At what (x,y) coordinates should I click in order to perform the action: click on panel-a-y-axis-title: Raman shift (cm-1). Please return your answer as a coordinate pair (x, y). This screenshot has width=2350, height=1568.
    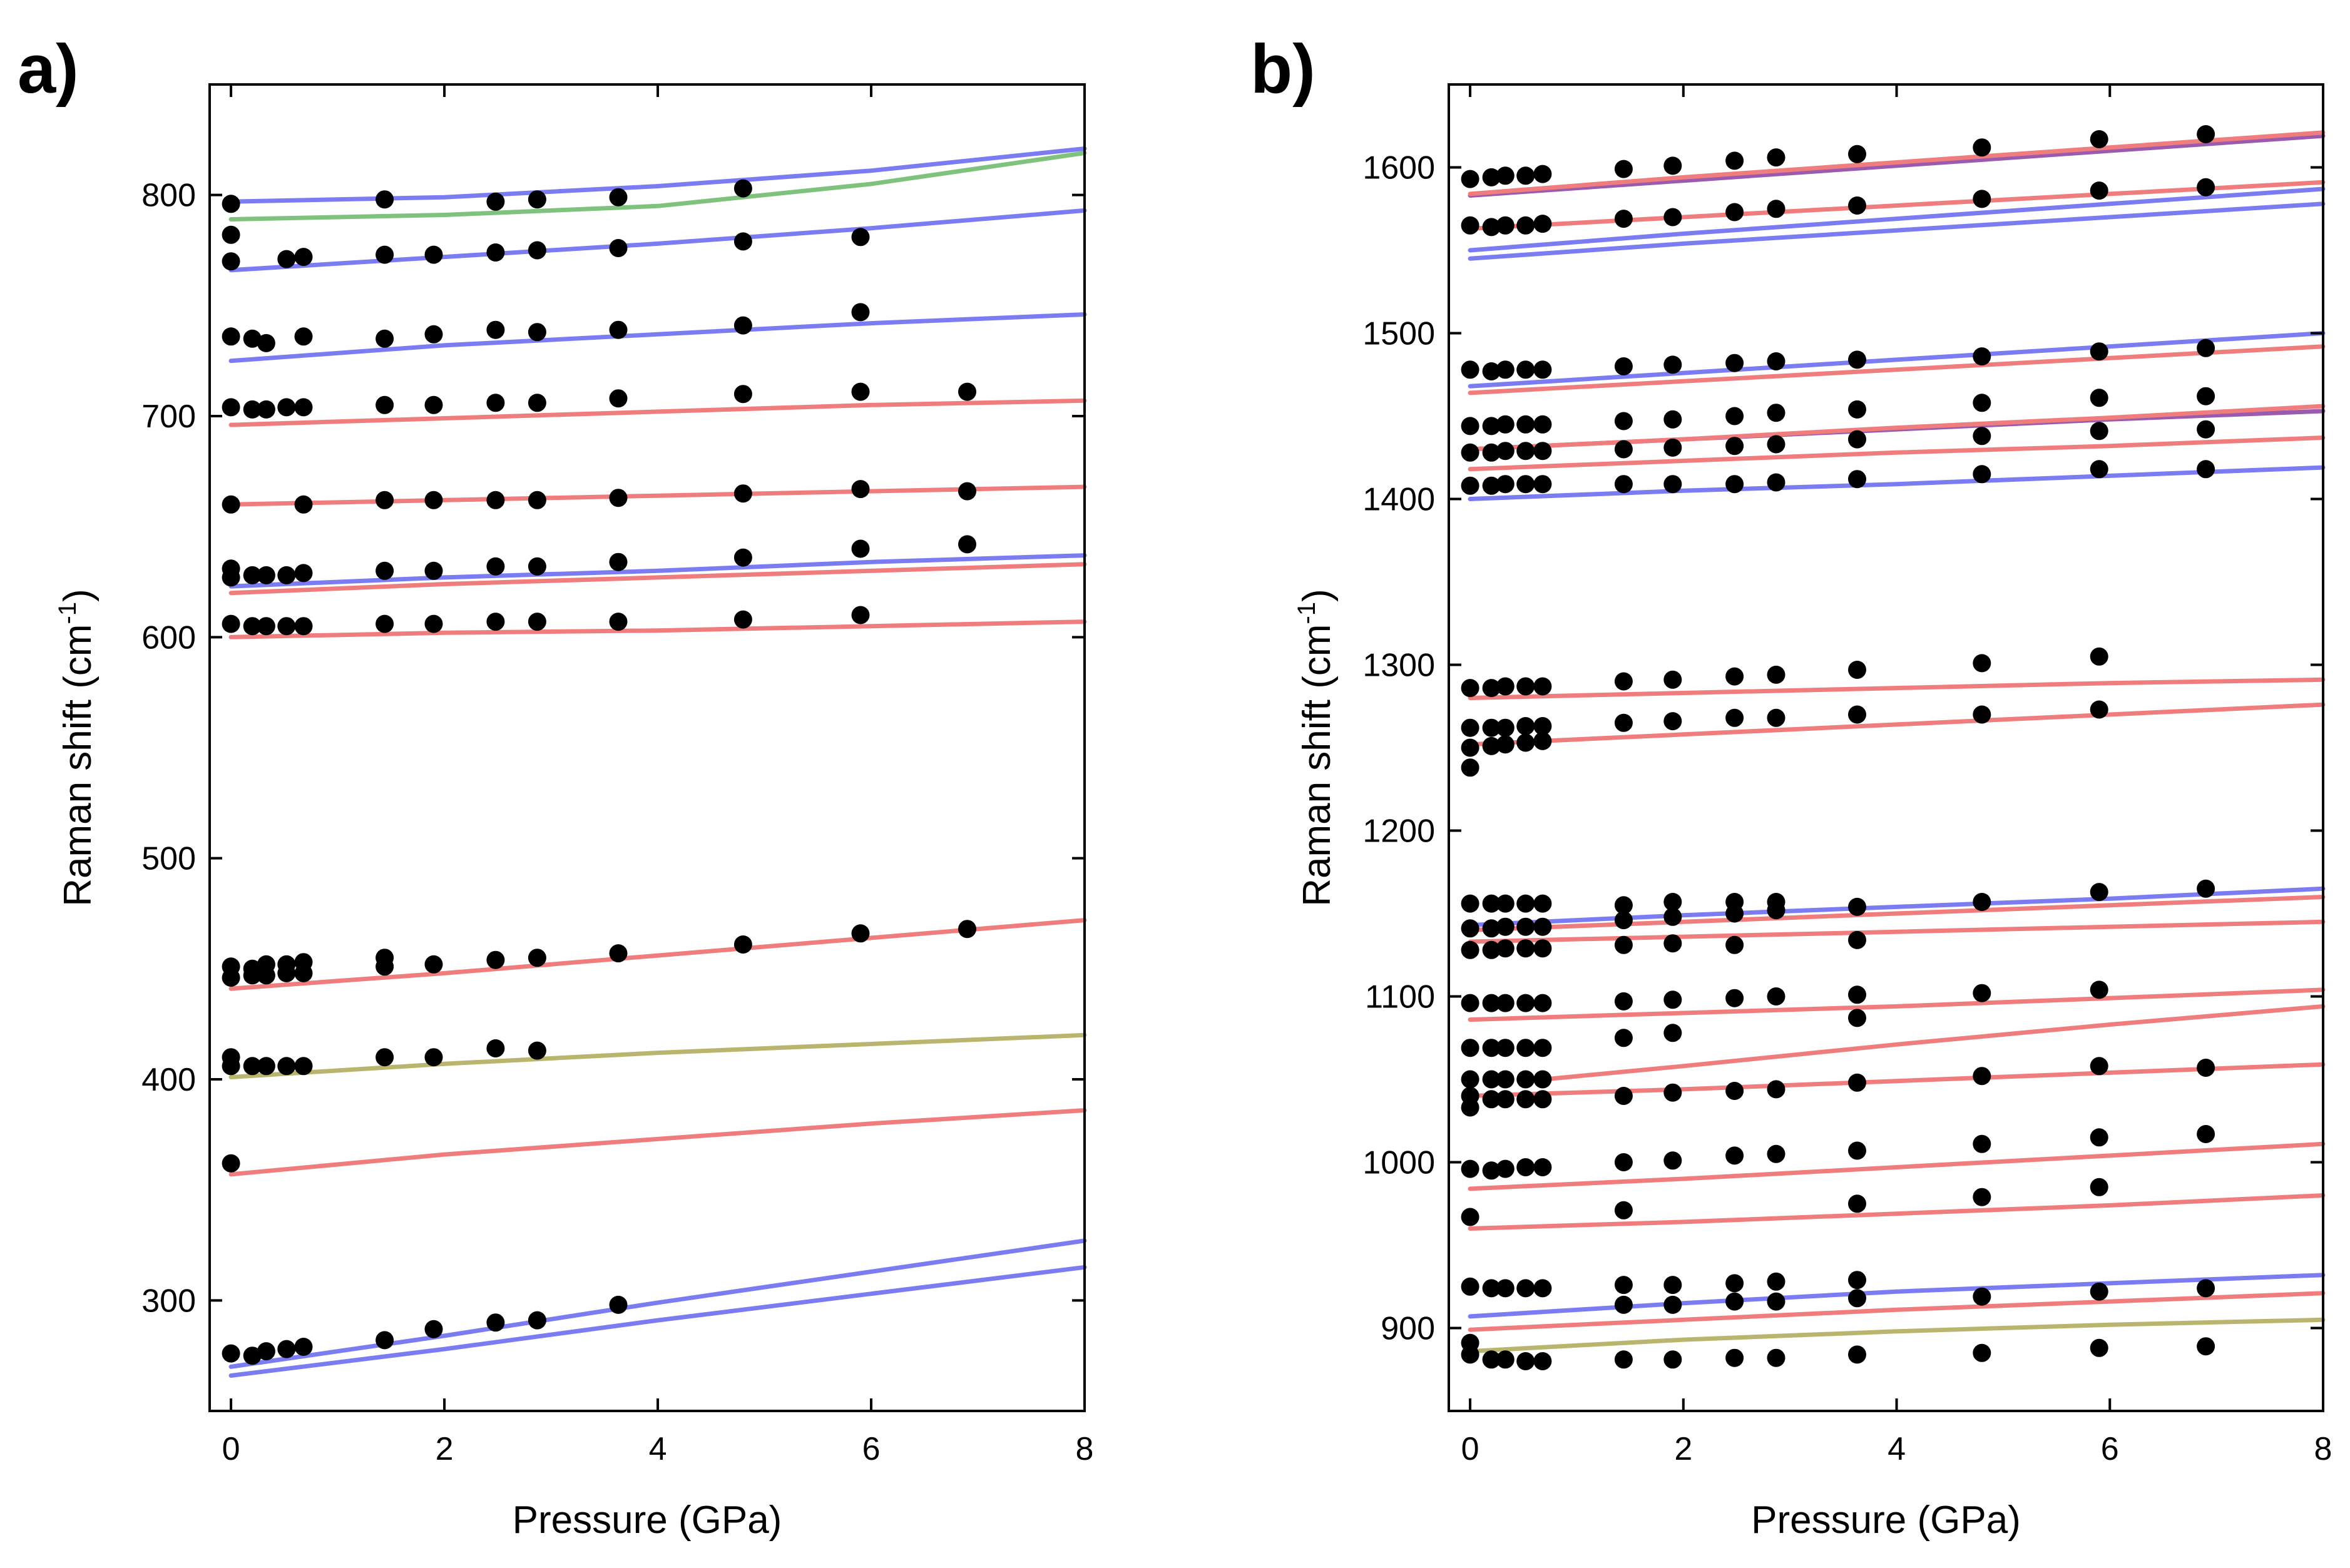
    Looking at the image, I should click on (77, 748).